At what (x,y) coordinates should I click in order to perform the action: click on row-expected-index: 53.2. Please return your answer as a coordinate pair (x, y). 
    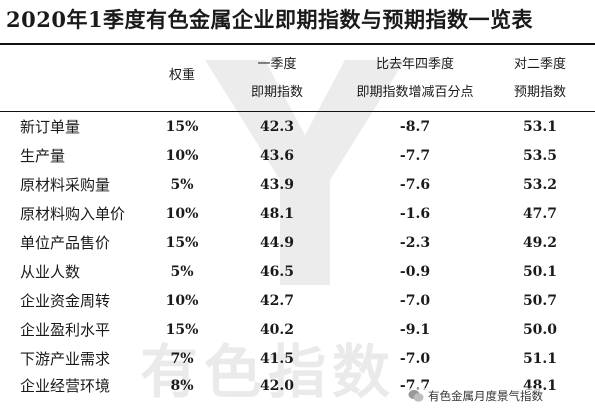
    Looking at the image, I should click on (540, 185).